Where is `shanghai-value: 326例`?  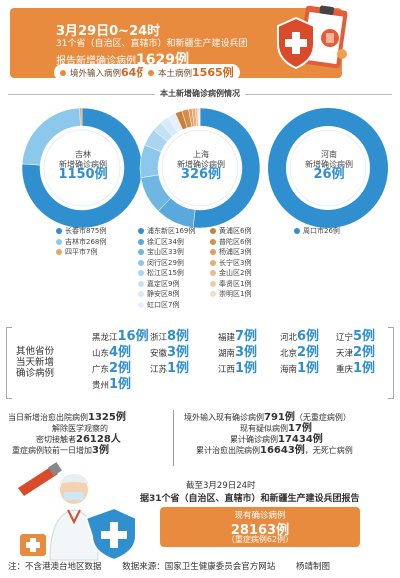 shanghai-value: 326例 is located at coordinates (201, 174).